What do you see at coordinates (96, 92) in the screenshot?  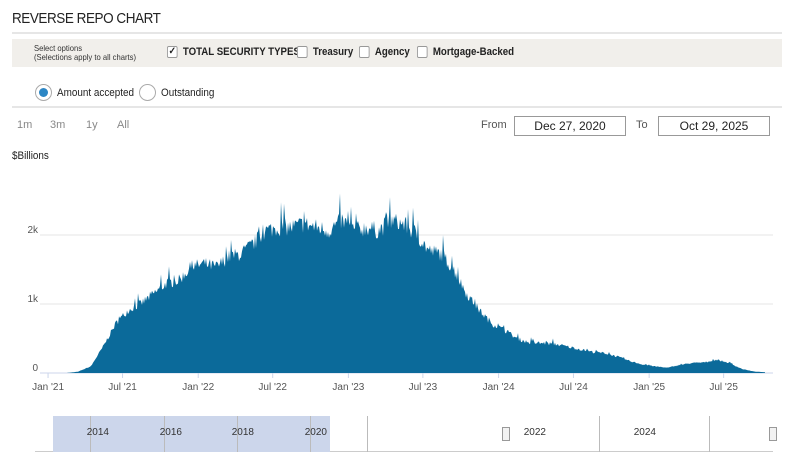 I see `radio-label: Amount accepted` at bounding box center [96, 92].